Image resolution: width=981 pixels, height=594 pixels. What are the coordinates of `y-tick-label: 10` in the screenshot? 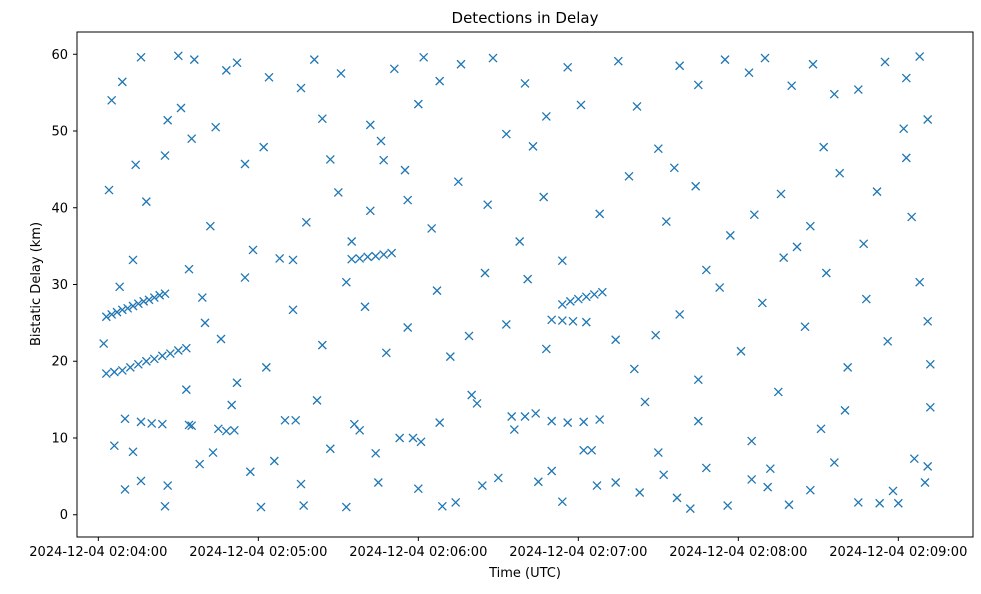 It's located at (59, 438).